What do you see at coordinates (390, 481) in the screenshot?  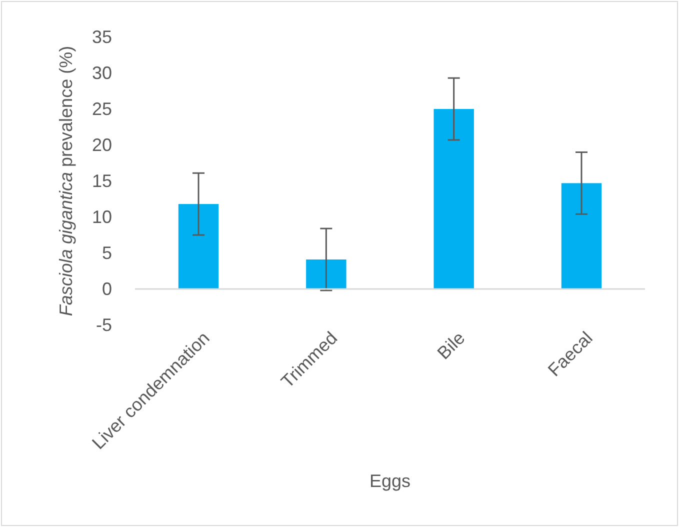 I see `x-axis-title: Eggs` at bounding box center [390, 481].